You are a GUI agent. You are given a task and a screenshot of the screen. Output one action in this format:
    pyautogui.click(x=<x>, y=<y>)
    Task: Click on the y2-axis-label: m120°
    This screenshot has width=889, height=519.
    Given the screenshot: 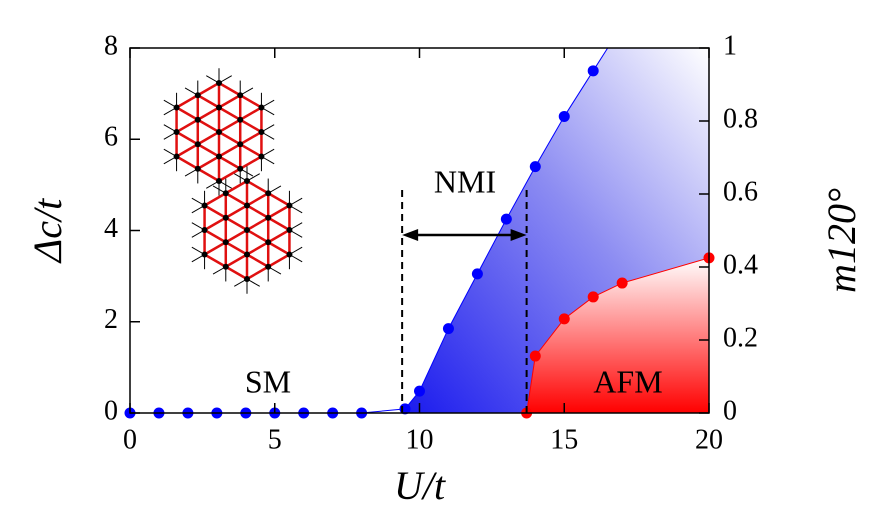 What is the action you would take?
    pyautogui.click(x=841, y=240)
    